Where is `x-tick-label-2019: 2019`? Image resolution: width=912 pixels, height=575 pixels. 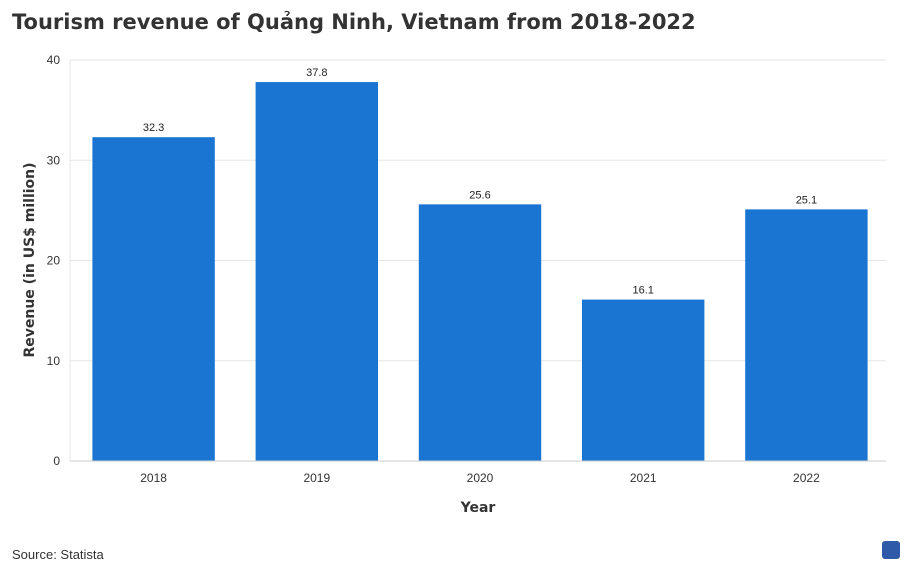
x-tick-label-2019: 2019 is located at coordinates (316, 478).